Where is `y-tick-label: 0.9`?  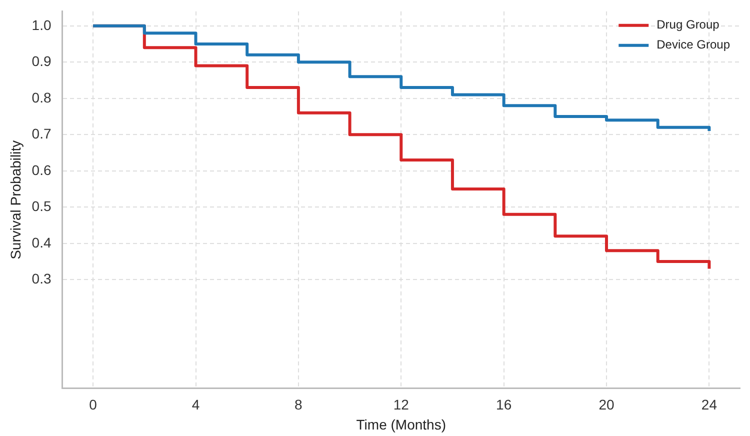 y-tick-label: 0.9 is located at coordinates (42, 61).